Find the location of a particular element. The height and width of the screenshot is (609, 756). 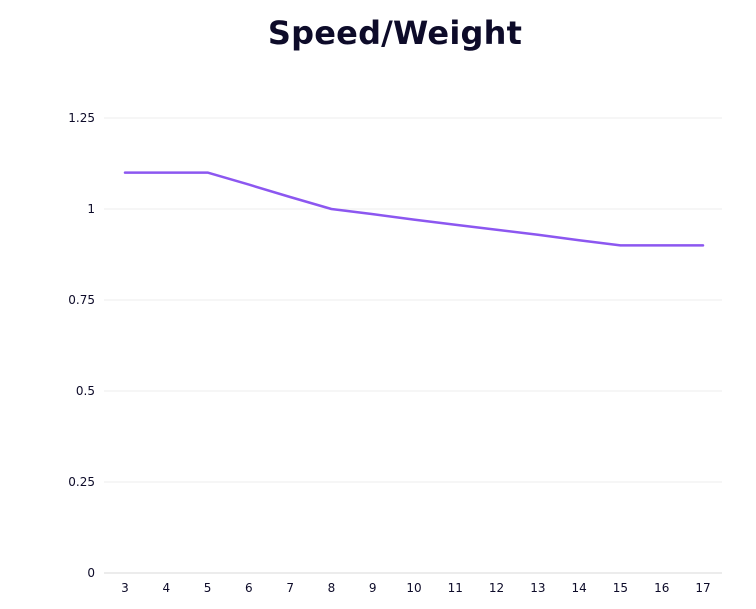

series-line is located at coordinates (414, 209).